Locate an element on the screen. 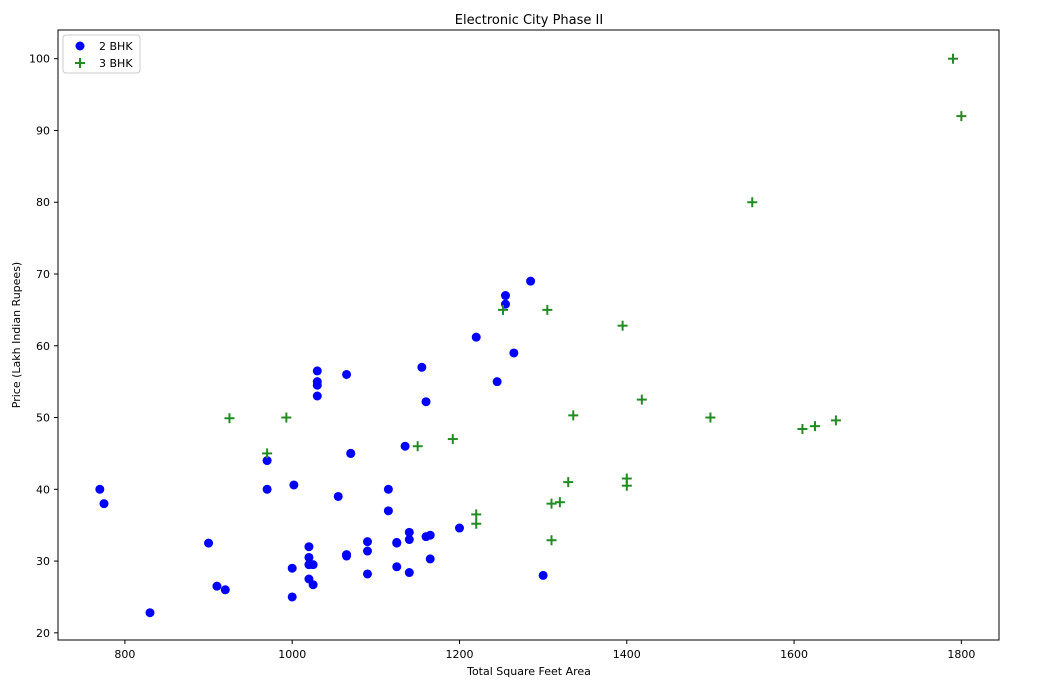 This screenshot has height=700, width=1058. y-axis: 20 30 40 50 60 70 80 90 100 is located at coordinates (43, 346).